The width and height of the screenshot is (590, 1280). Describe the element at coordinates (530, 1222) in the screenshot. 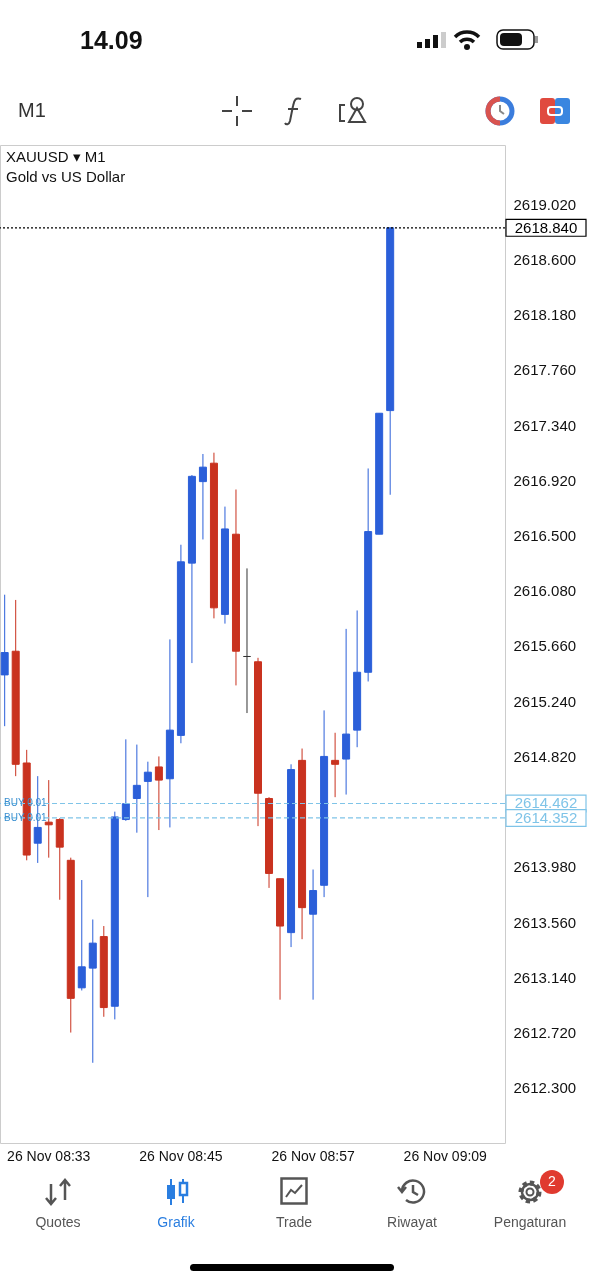

I see `text: Pengaturan` at that location.